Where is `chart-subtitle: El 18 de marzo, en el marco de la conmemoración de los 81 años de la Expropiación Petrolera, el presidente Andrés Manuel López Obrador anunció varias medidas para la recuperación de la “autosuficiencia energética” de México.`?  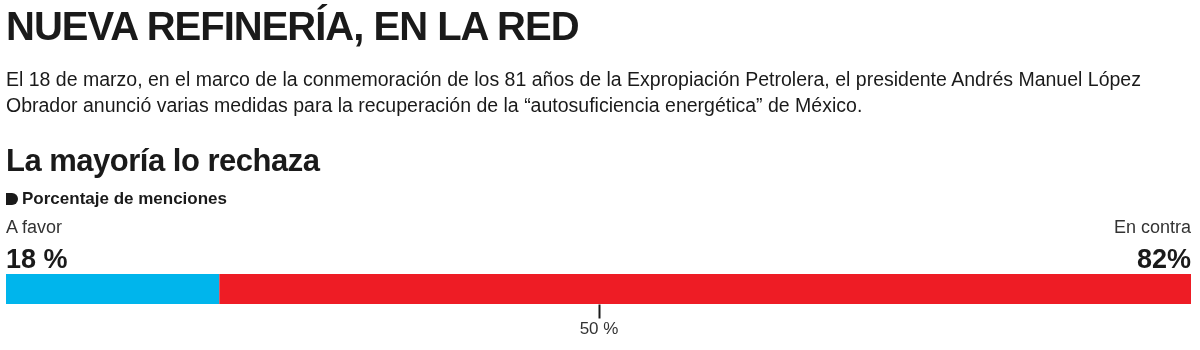
chart-subtitle: El 18 de marzo, en el marco de la conmemoración de los 81 años de la Expropiación Petrolera, el presidente Andrés Manuel López Obrador anunció varias medidas para la recuperación de la “autosuficiencia energética” de México. is located at coordinates (574, 92).